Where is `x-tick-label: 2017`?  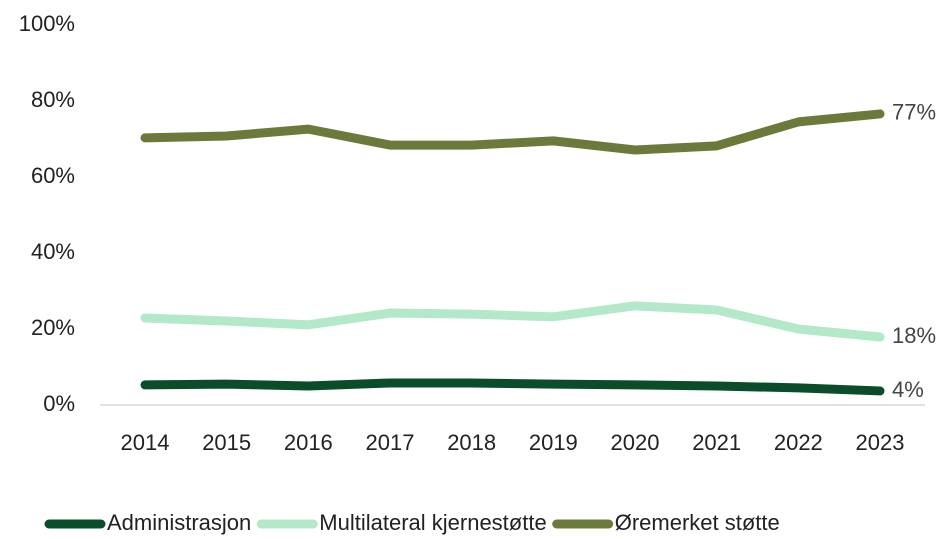 x-tick-label: 2017 is located at coordinates (390, 442).